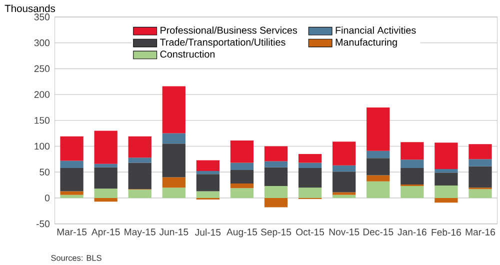  What do you see at coordinates (42, 146) in the screenshot?
I see `y-tick-label: 100` at bounding box center [42, 146].